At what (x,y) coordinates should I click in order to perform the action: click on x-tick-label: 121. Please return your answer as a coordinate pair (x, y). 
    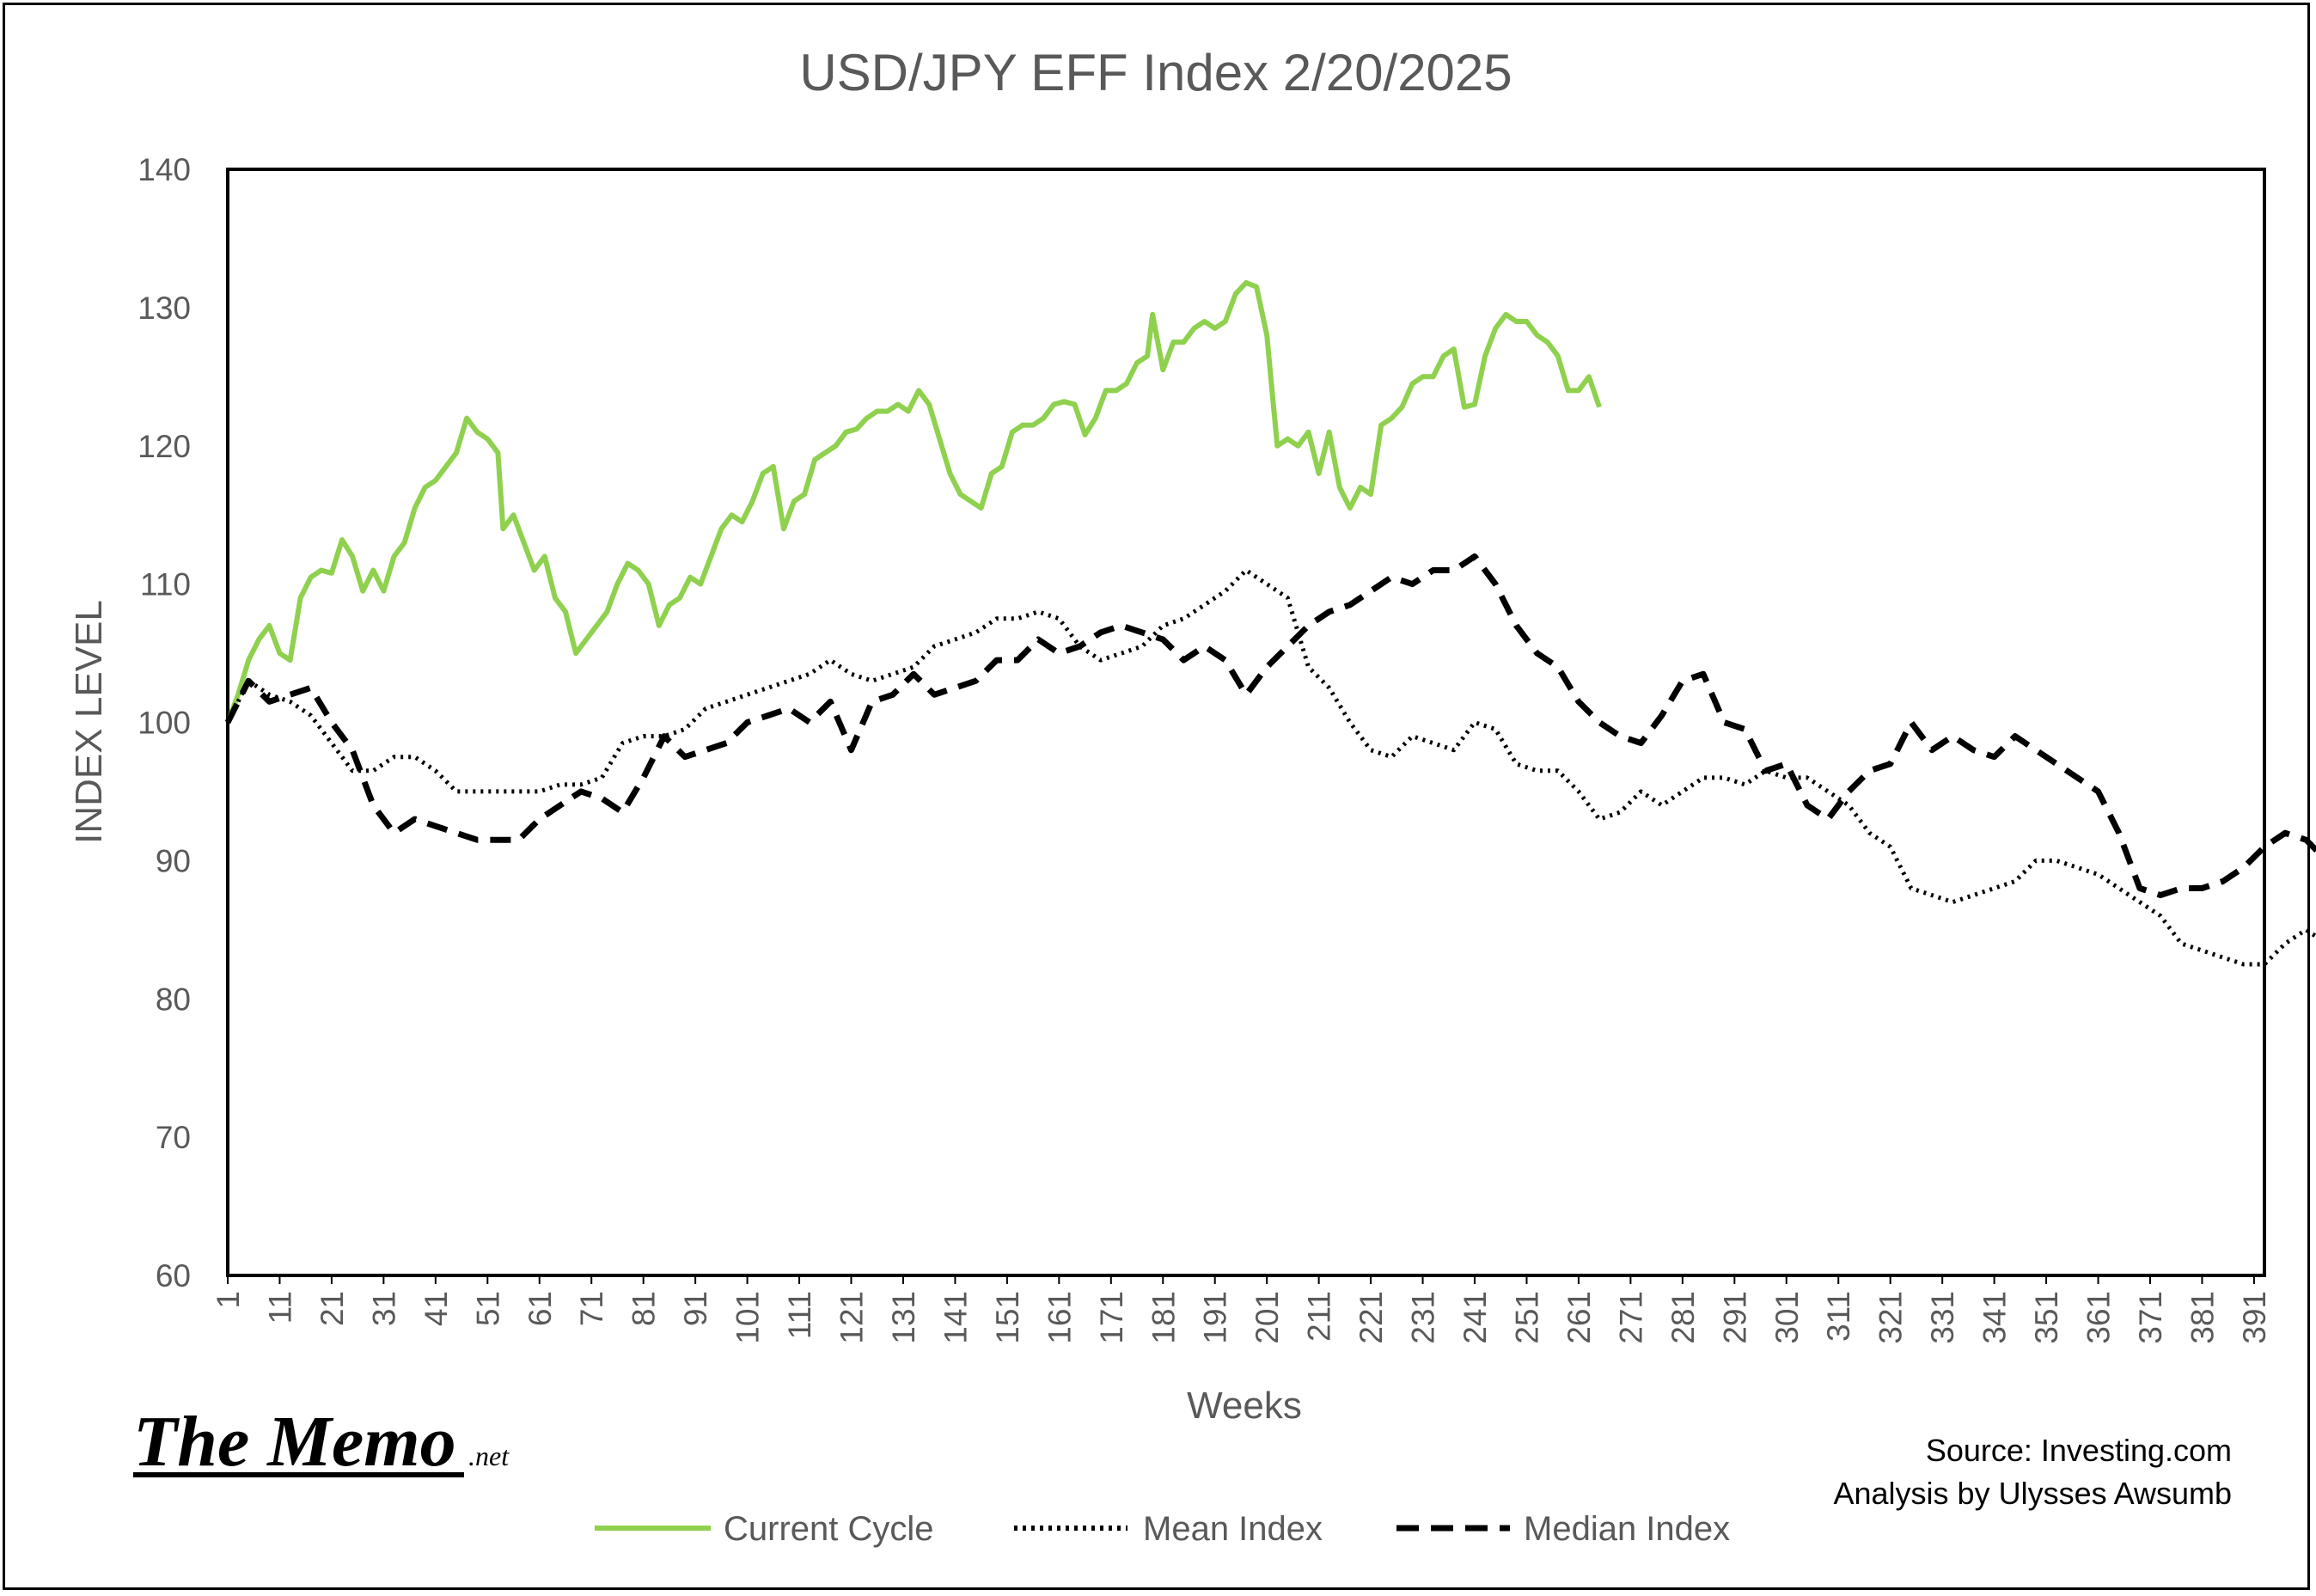
    Looking at the image, I should click on (852, 1317).